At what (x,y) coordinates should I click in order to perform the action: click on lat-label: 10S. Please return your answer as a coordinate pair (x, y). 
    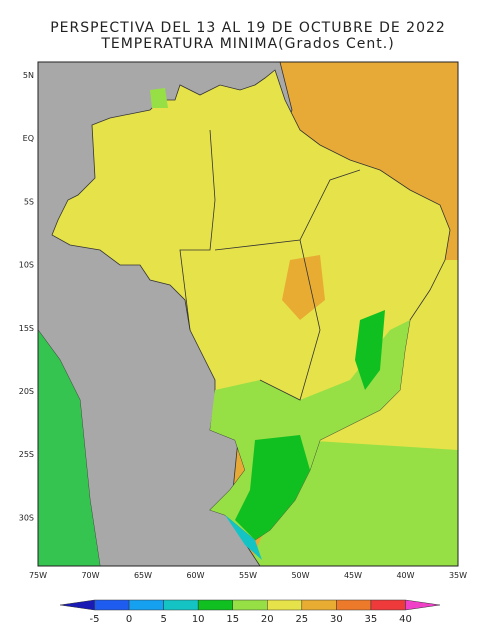
    Looking at the image, I should click on (26, 265).